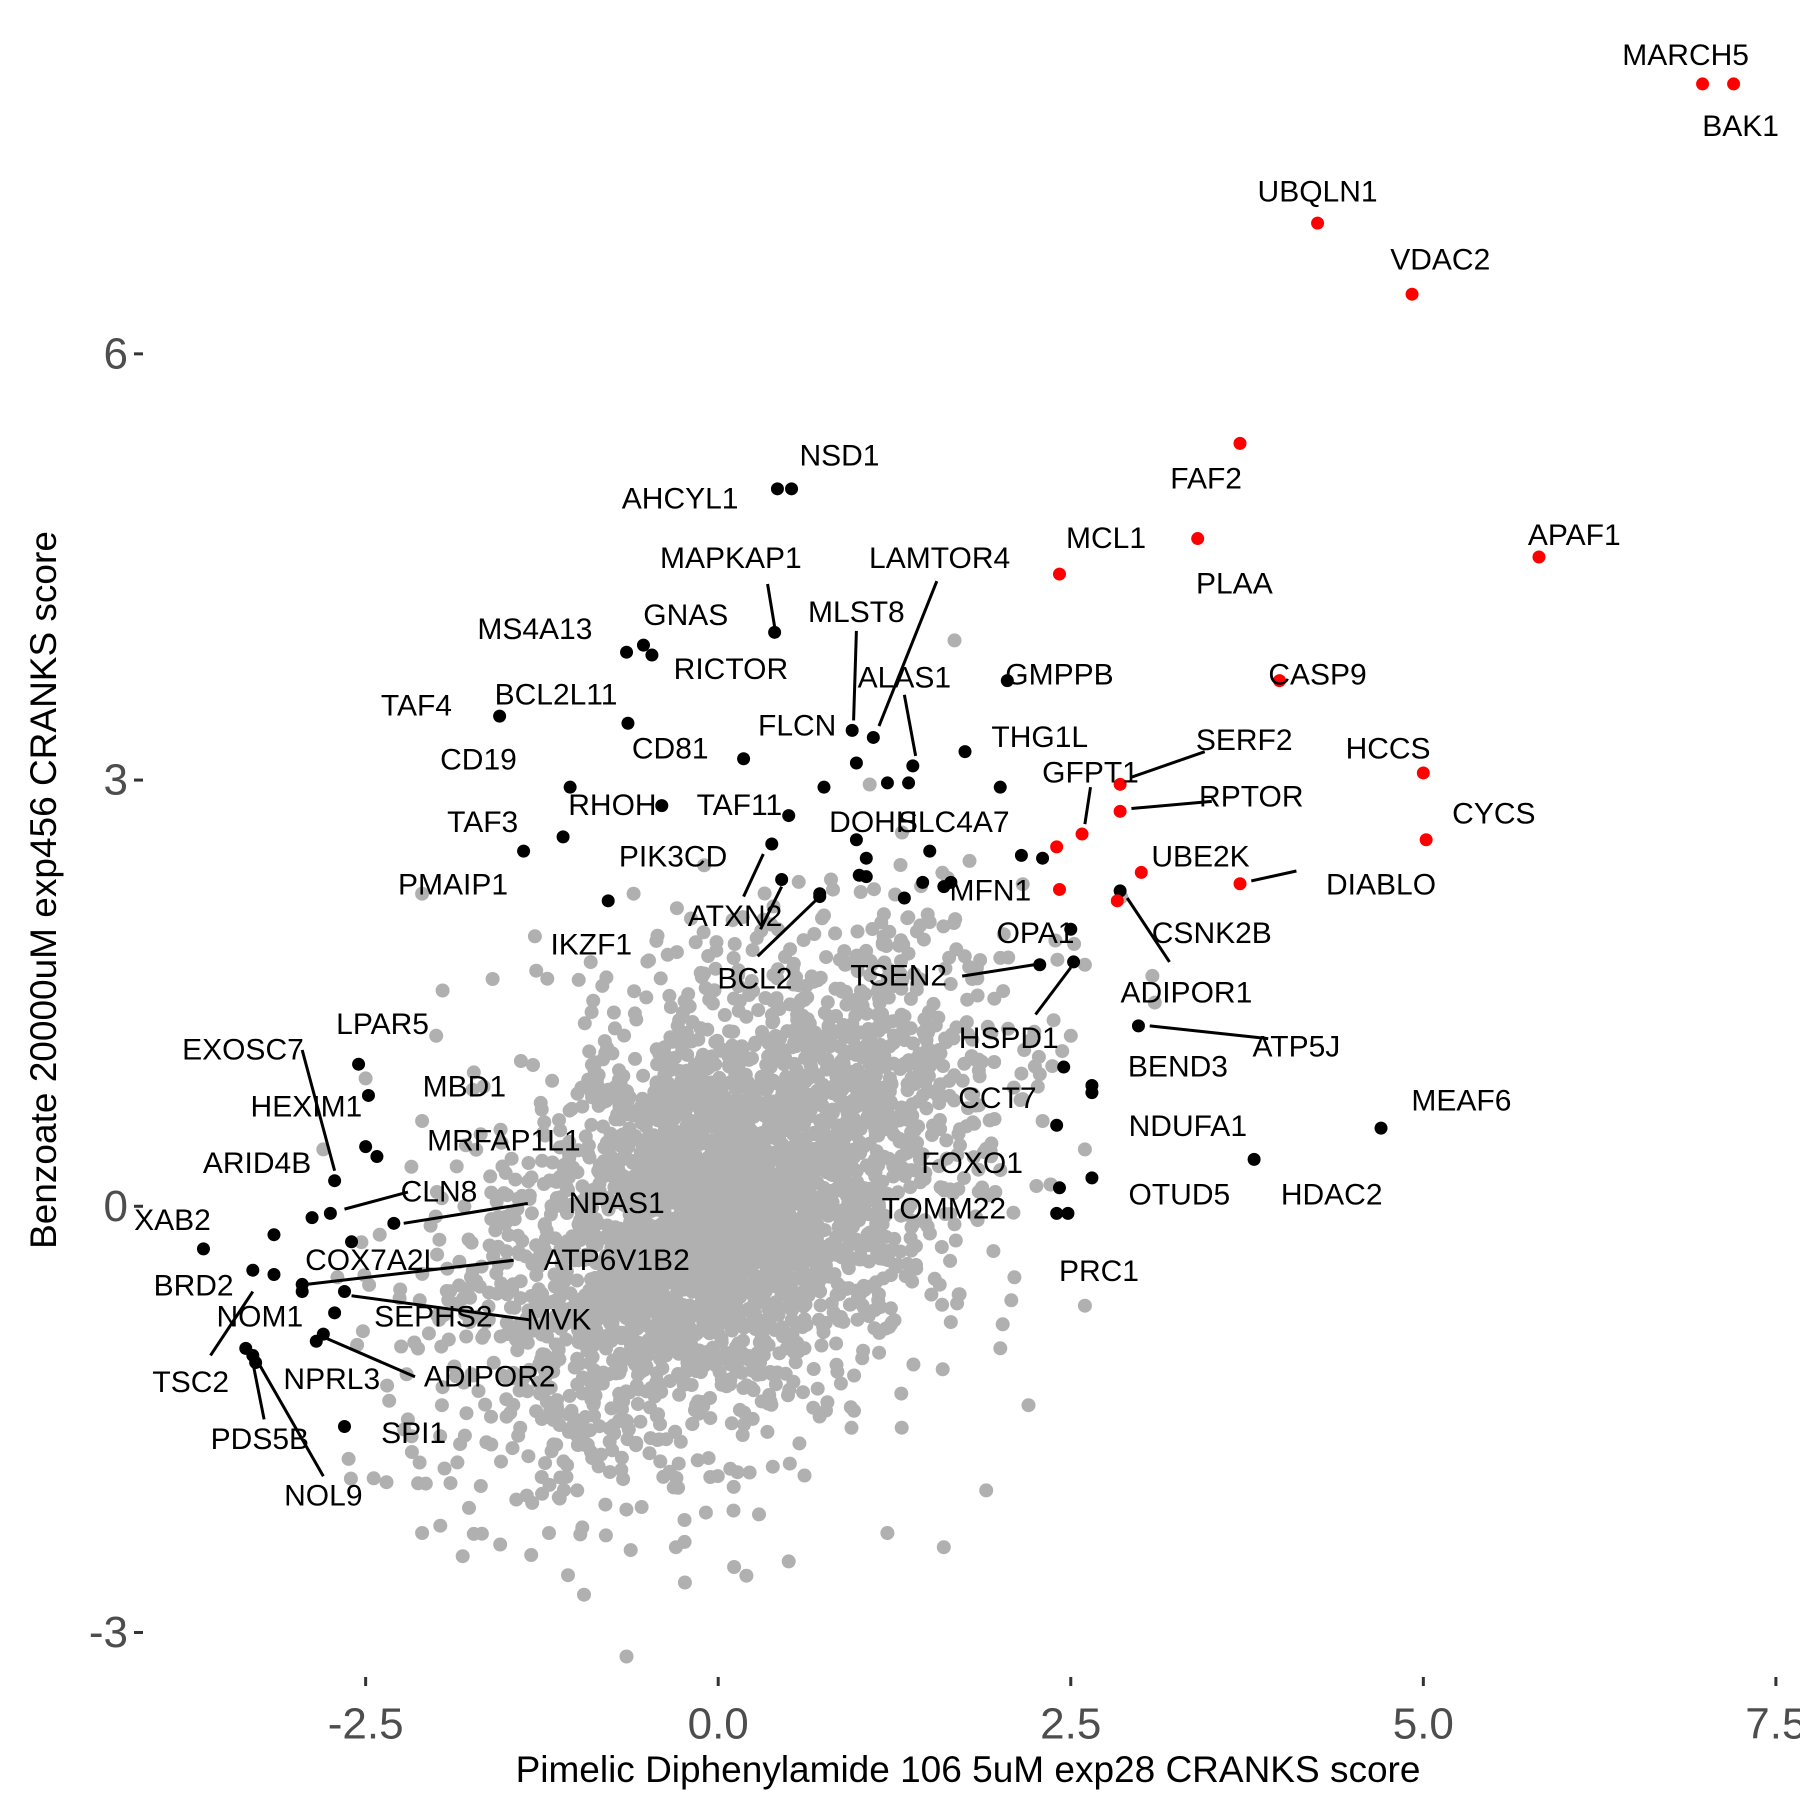  I want to click on leader-line-tsen2, so click(998, 970).